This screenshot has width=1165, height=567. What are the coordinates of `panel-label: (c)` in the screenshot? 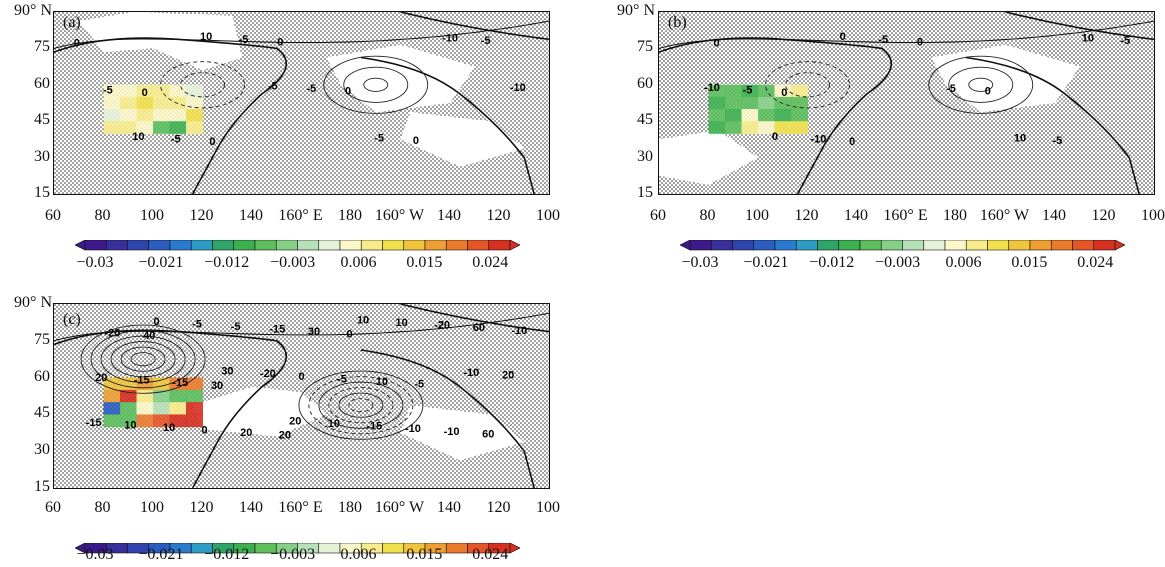 It's located at (72, 319).